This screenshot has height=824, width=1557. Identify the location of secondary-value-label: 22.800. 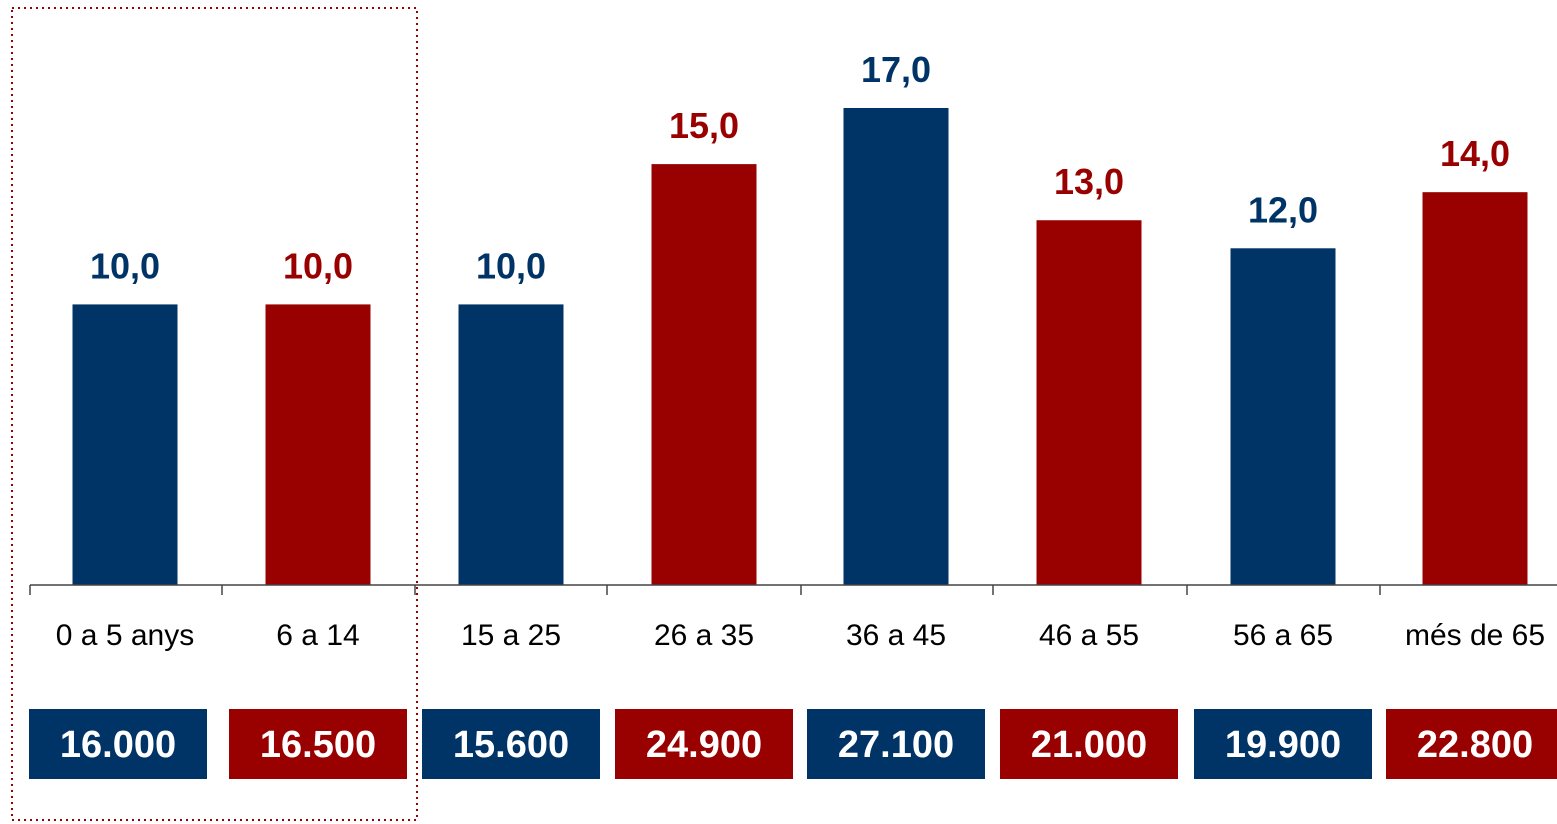
(1475, 745).